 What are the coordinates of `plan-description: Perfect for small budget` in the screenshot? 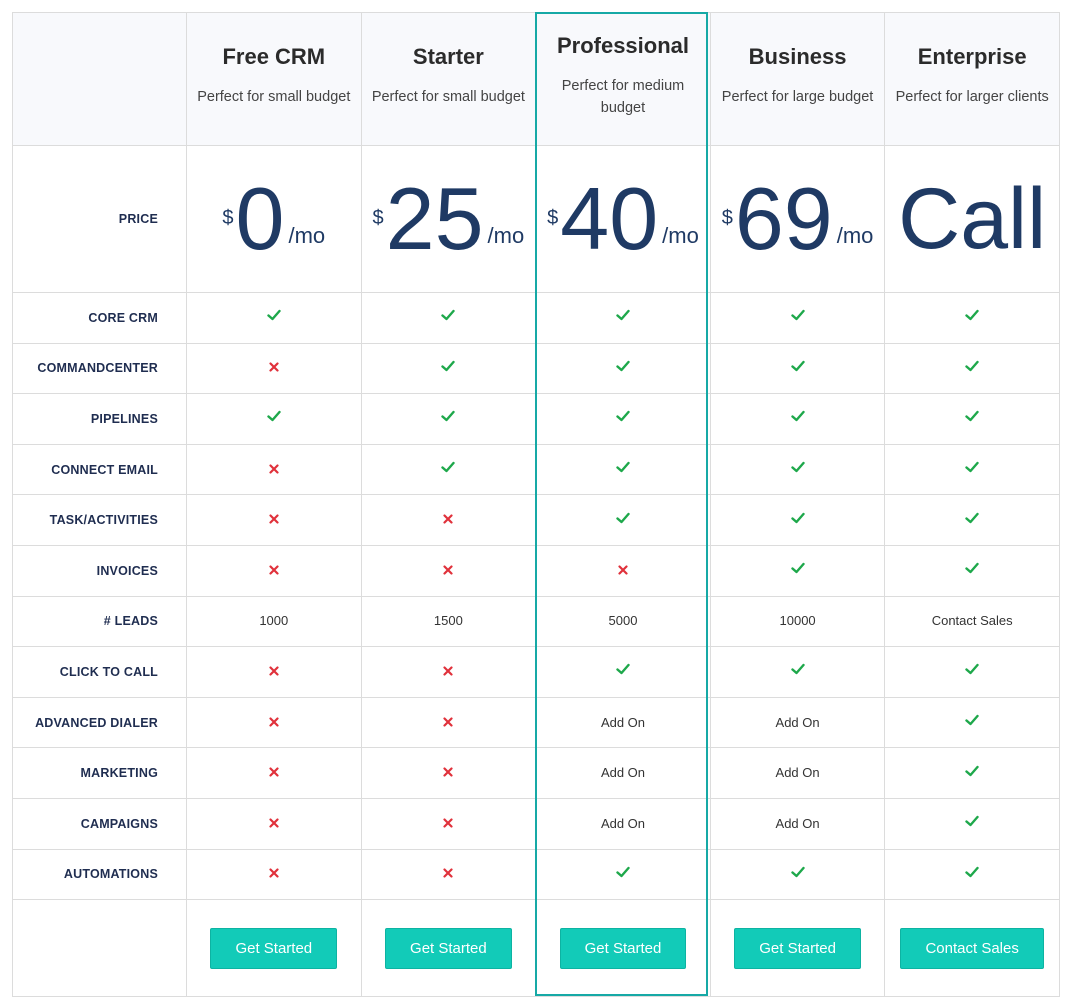 It's located at (448, 97).